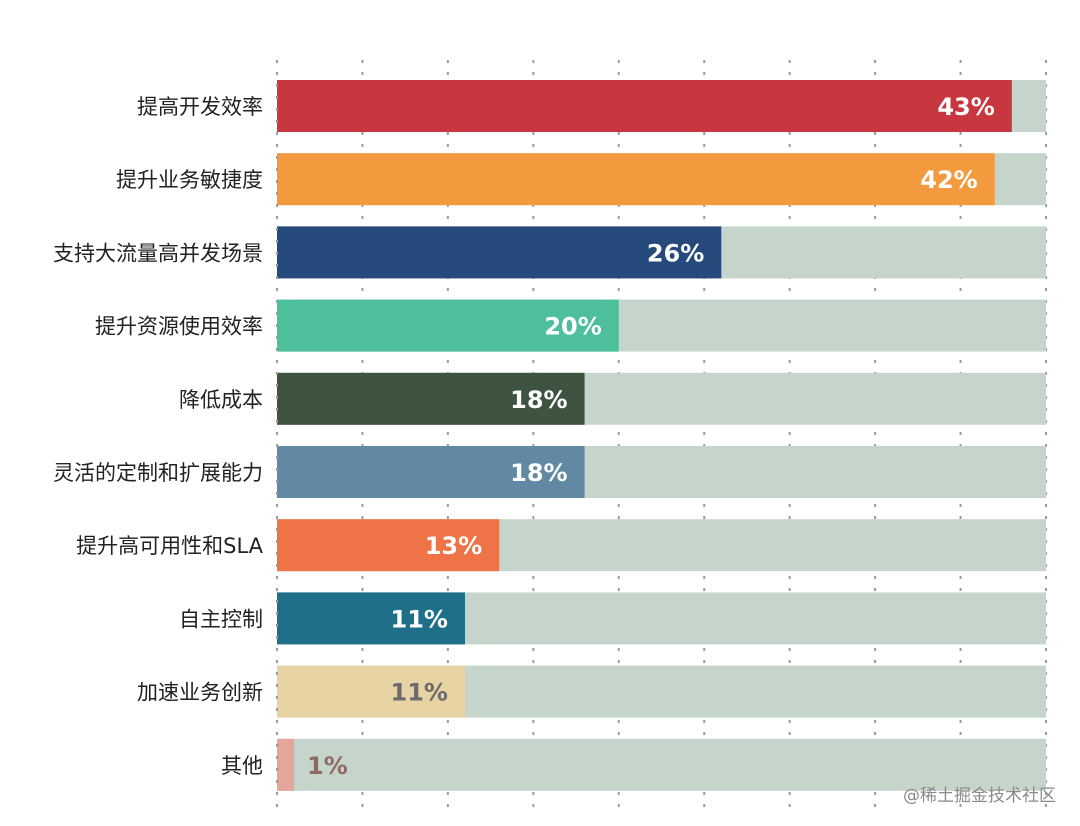  Describe the element at coordinates (572, 327) in the screenshot. I see `value-label: 20%` at that location.